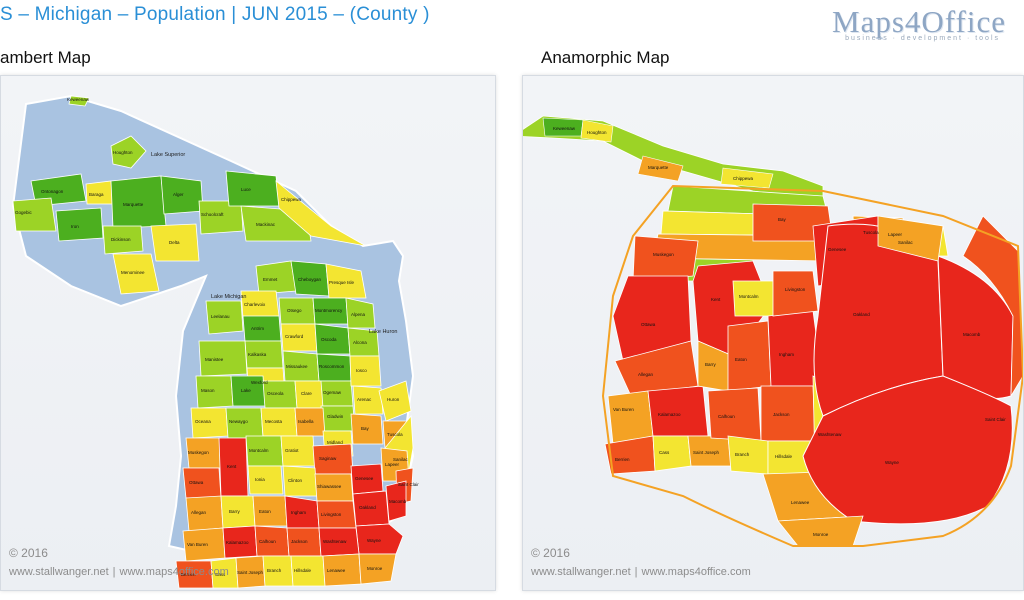  I want to click on label-antrim: Antrim, so click(257, 328).